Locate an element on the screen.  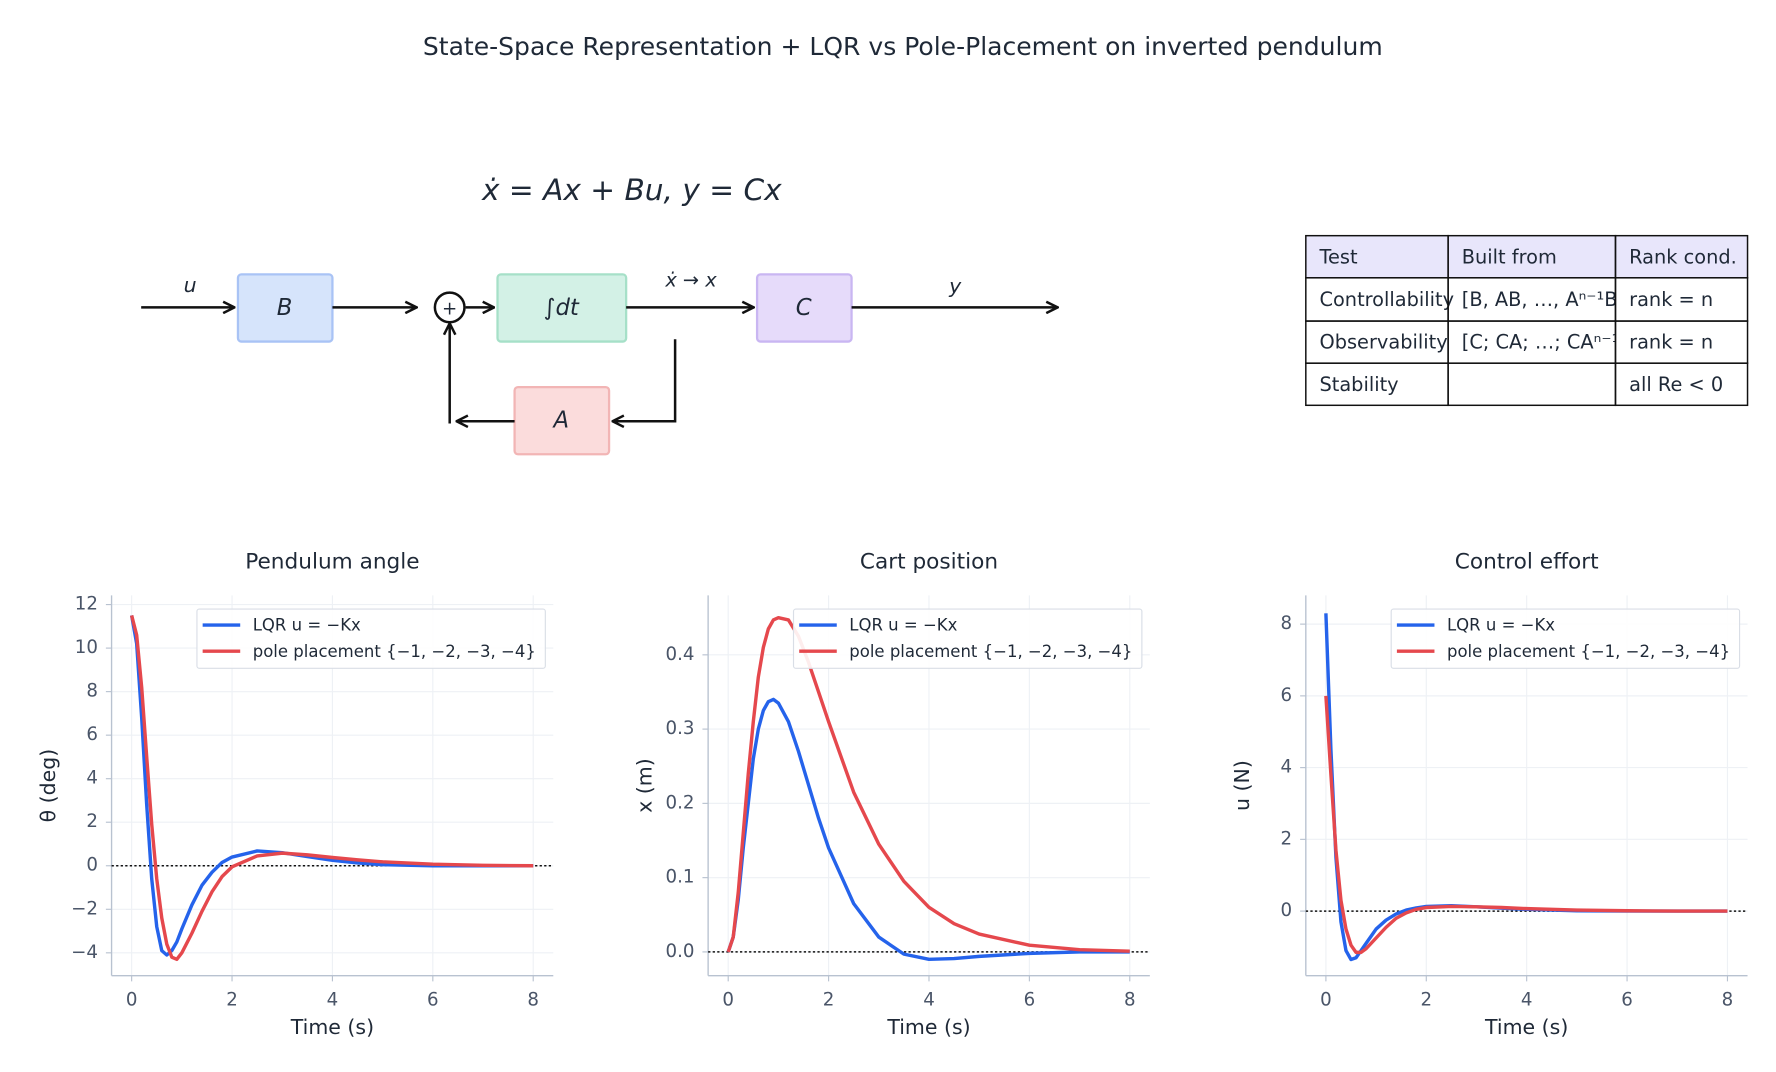
table-header: Rank cond. is located at coordinates (1683, 256).